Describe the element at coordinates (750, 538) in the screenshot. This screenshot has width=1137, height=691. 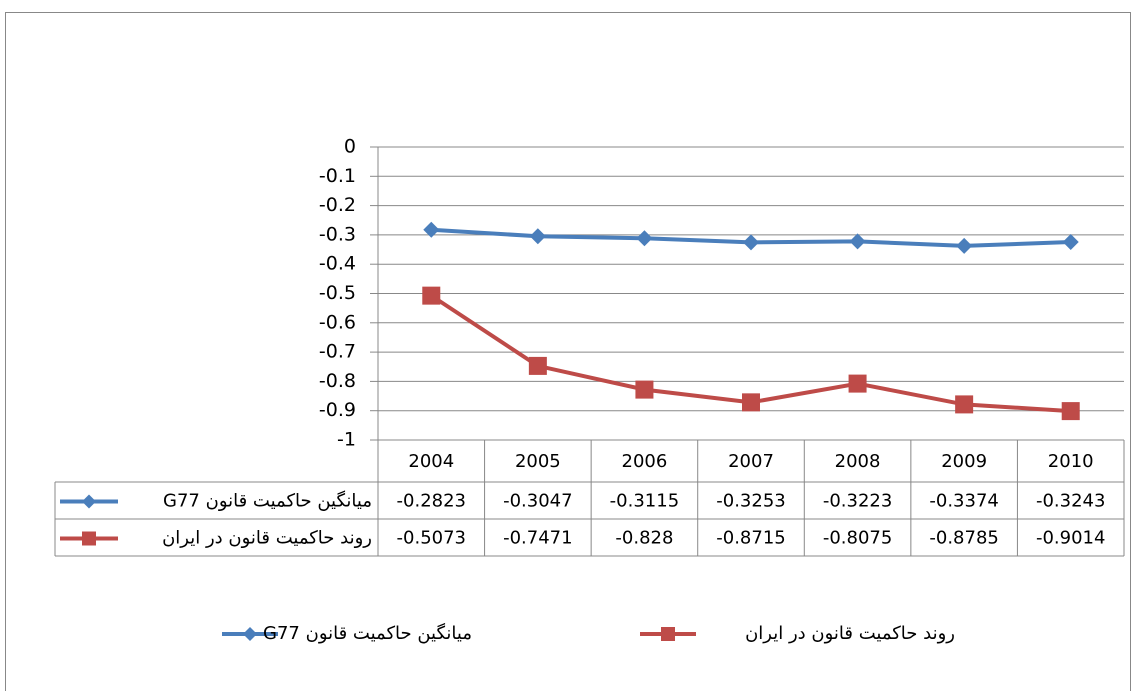
I see `table-cell: -0.8715` at that location.